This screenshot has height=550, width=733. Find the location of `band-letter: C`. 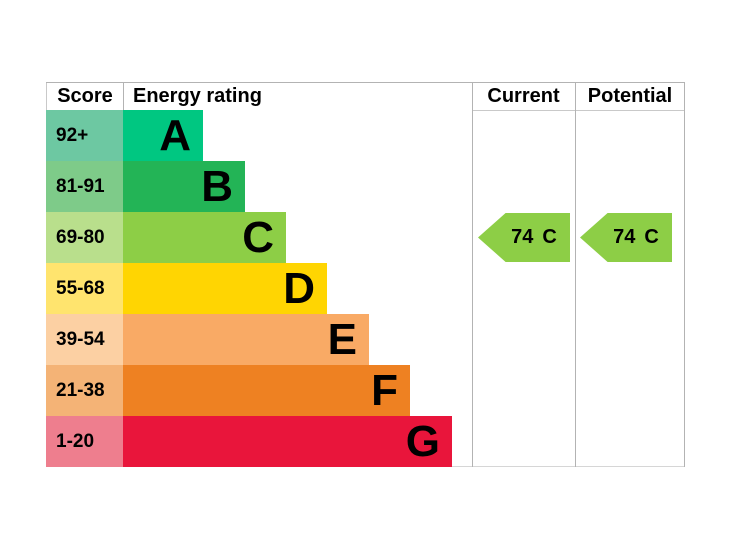

band-letter: C is located at coordinates (258, 237).